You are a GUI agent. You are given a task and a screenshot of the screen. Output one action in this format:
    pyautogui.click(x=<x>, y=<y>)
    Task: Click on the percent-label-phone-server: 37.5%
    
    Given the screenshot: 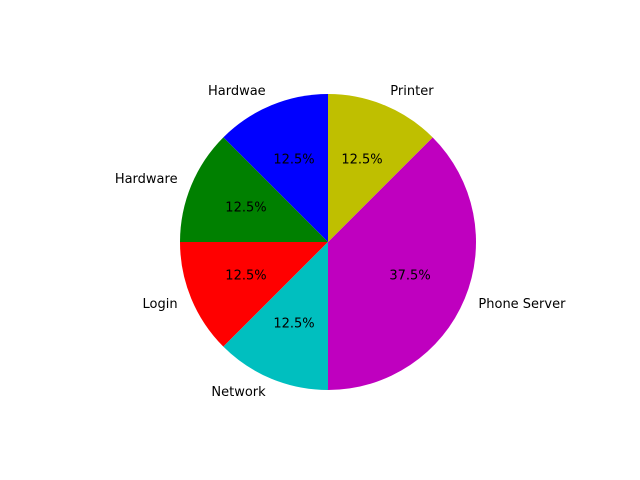 What is the action you would take?
    pyautogui.click(x=409, y=275)
    